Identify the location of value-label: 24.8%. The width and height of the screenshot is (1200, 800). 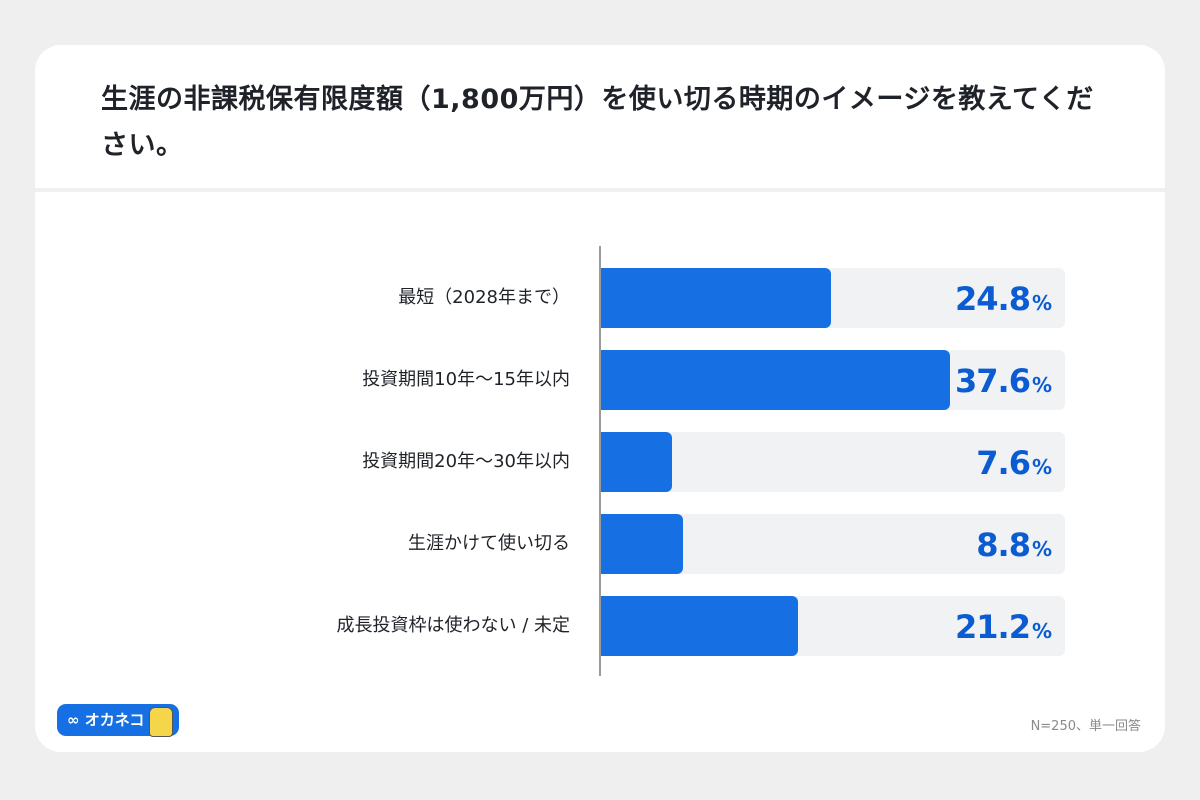
(1003, 299).